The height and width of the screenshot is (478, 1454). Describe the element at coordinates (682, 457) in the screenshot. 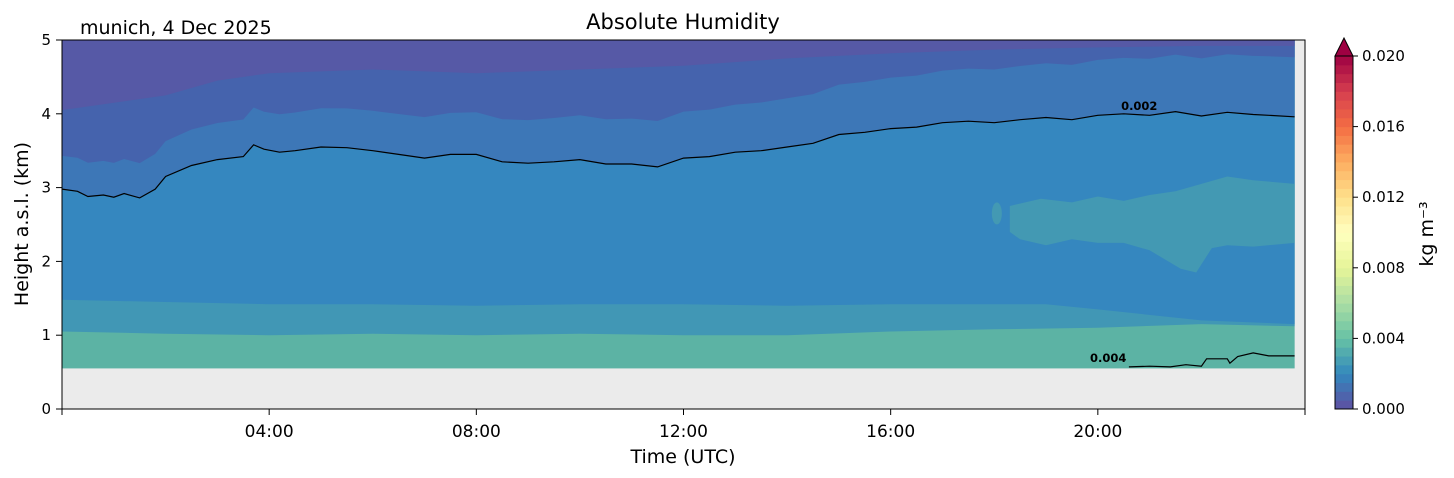

I see `x-axis-label: Time (UTC)` at that location.